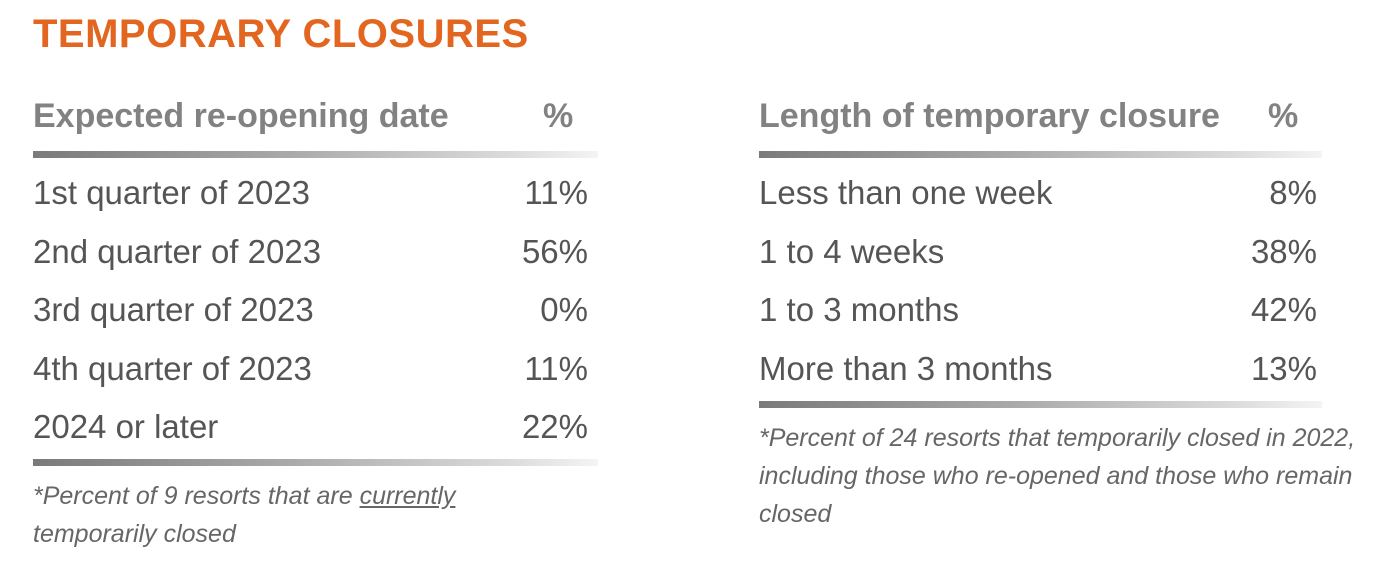 This screenshot has height=580, width=1400. I want to click on table-header: Length of temporary closure %, so click(1040, 116).